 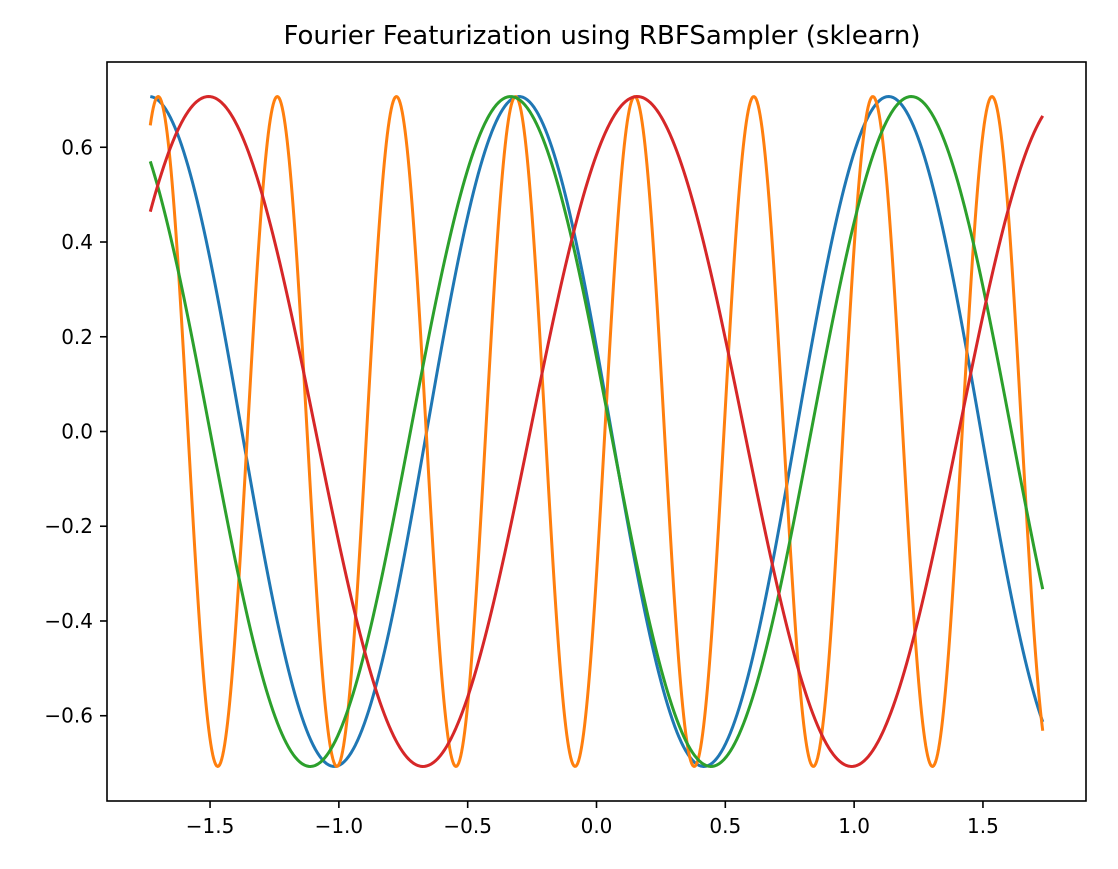 I want to click on x-tick-label: 1.0, so click(x=854, y=826).